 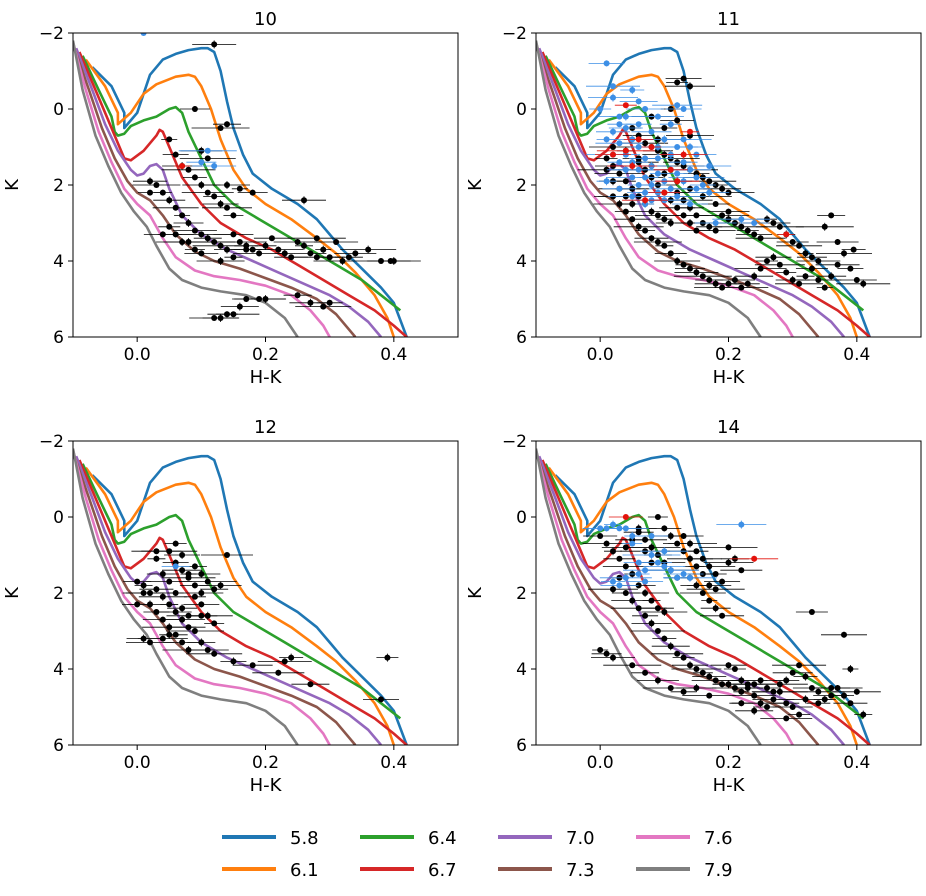 I want to click on isochrone-6.4, so click(x=241, y=183).